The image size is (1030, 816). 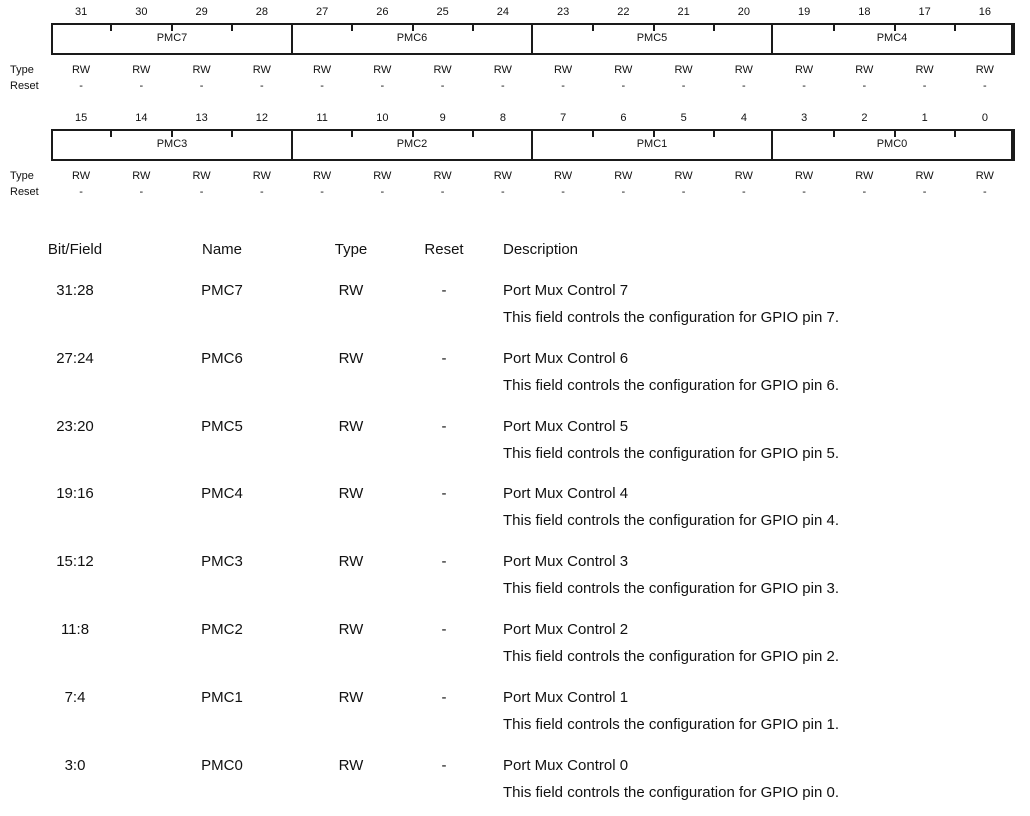 I want to click on reset-row-label: Reset, so click(x=24, y=86).